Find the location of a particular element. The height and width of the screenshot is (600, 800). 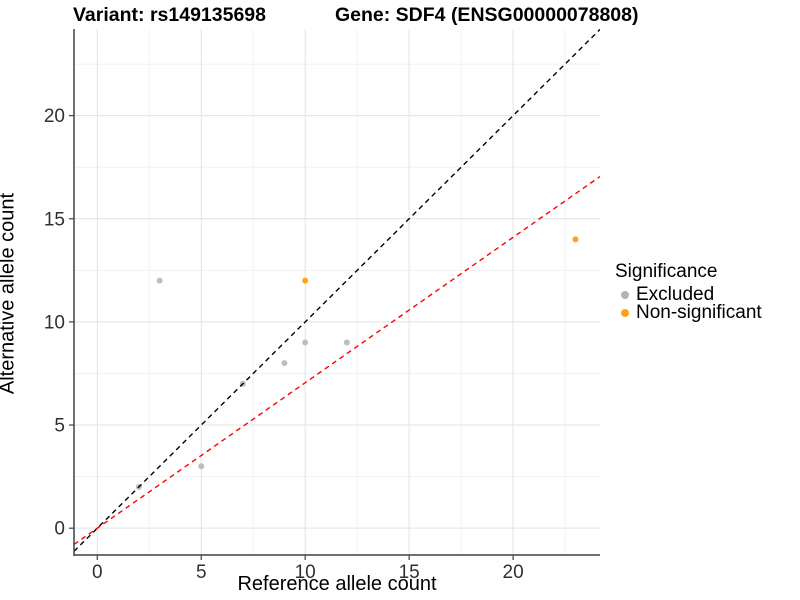

x-tick-label: 10 is located at coordinates (305, 572).